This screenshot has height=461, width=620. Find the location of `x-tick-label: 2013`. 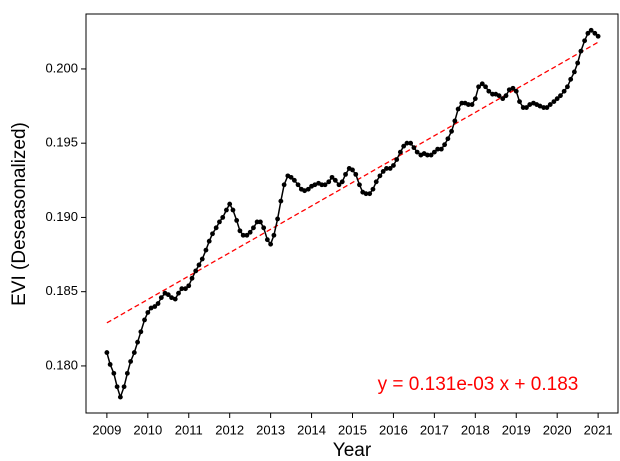

x-tick-label: 2013 is located at coordinates (270, 429).